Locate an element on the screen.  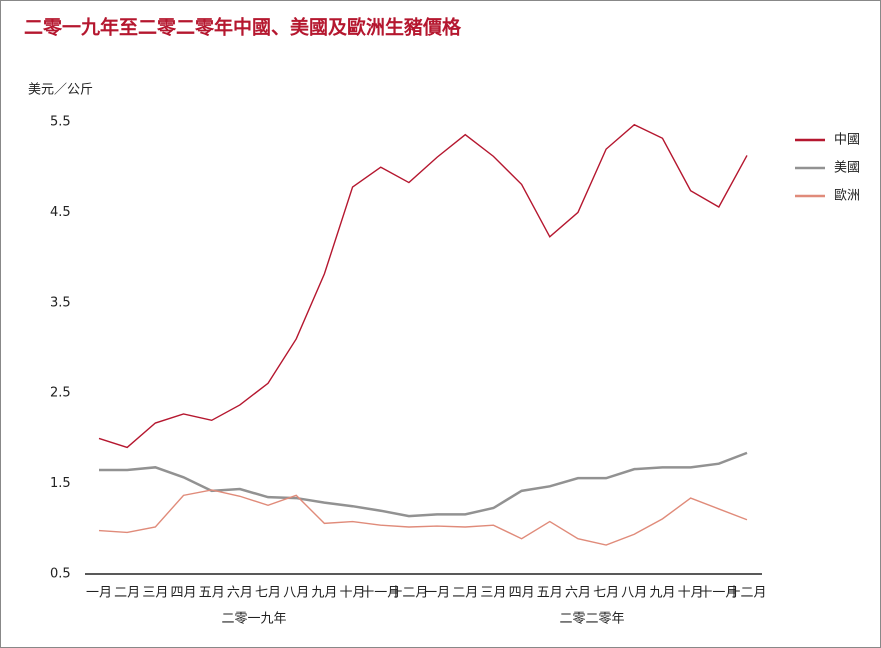
y-tick-label: 2.5 is located at coordinates (60, 393).